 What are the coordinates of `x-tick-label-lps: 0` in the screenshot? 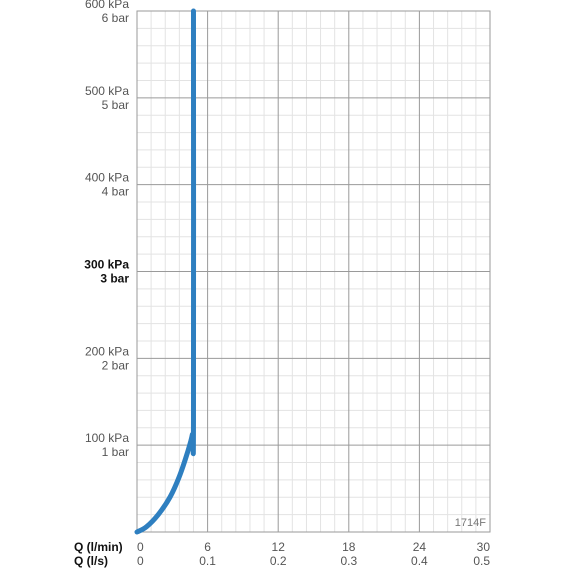 It's located at (140, 561).